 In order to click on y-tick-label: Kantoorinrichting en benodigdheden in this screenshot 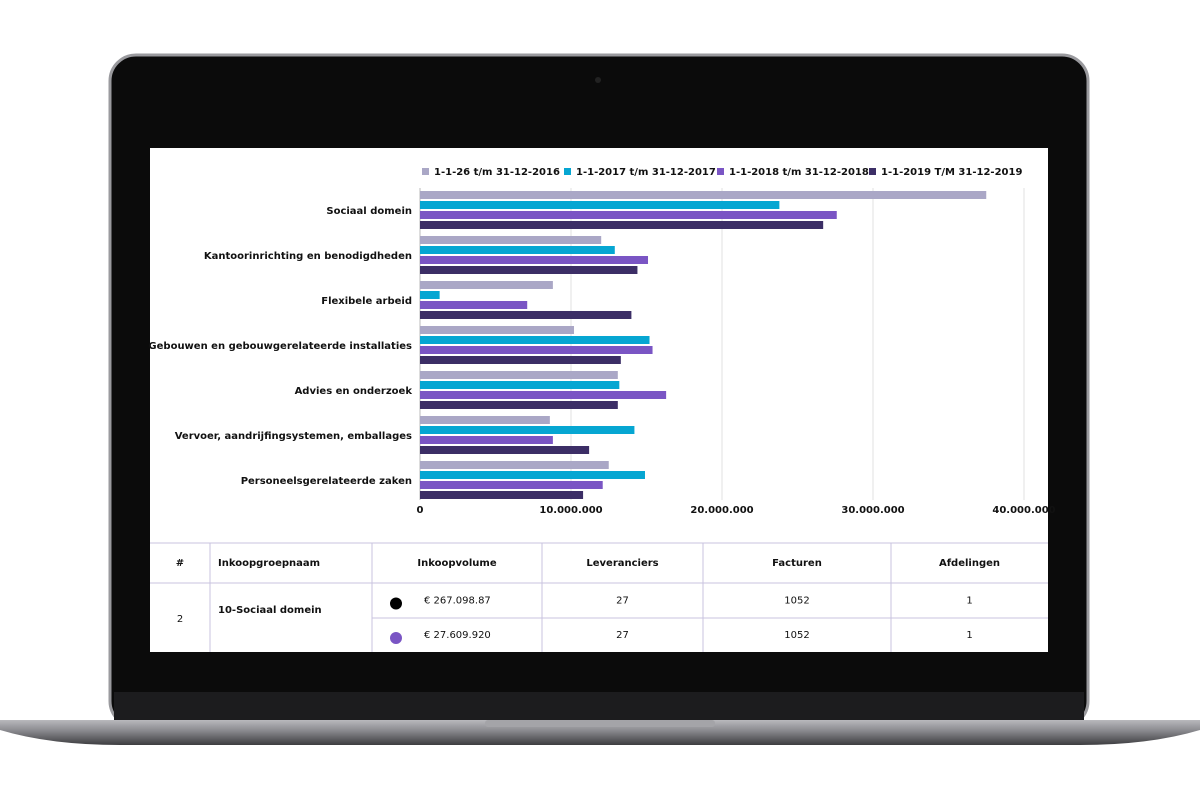, I will do `click(308, 256)`.